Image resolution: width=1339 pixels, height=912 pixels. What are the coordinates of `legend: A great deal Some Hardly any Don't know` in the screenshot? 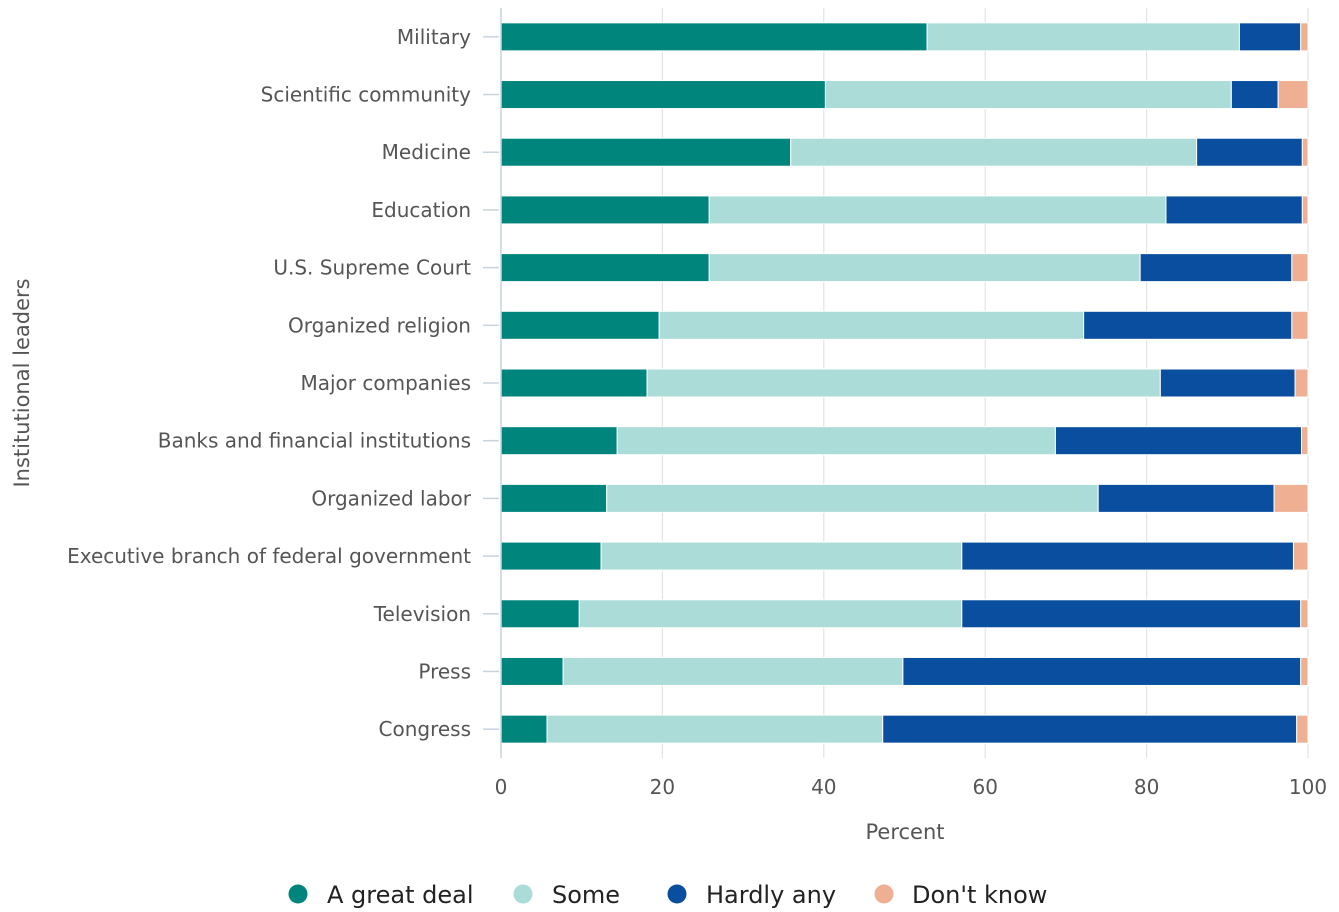 It's located at (667, 895).